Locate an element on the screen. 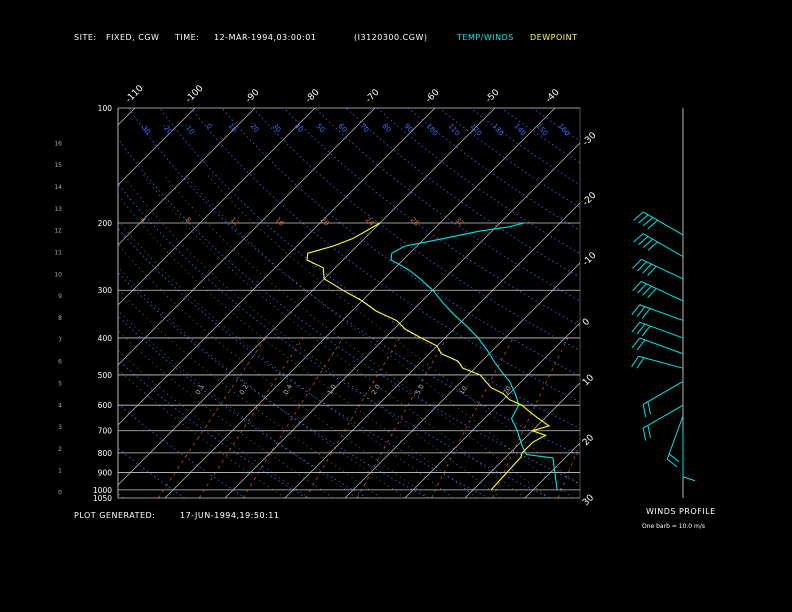  height-label: 8 is located at coordinates (60, 318).